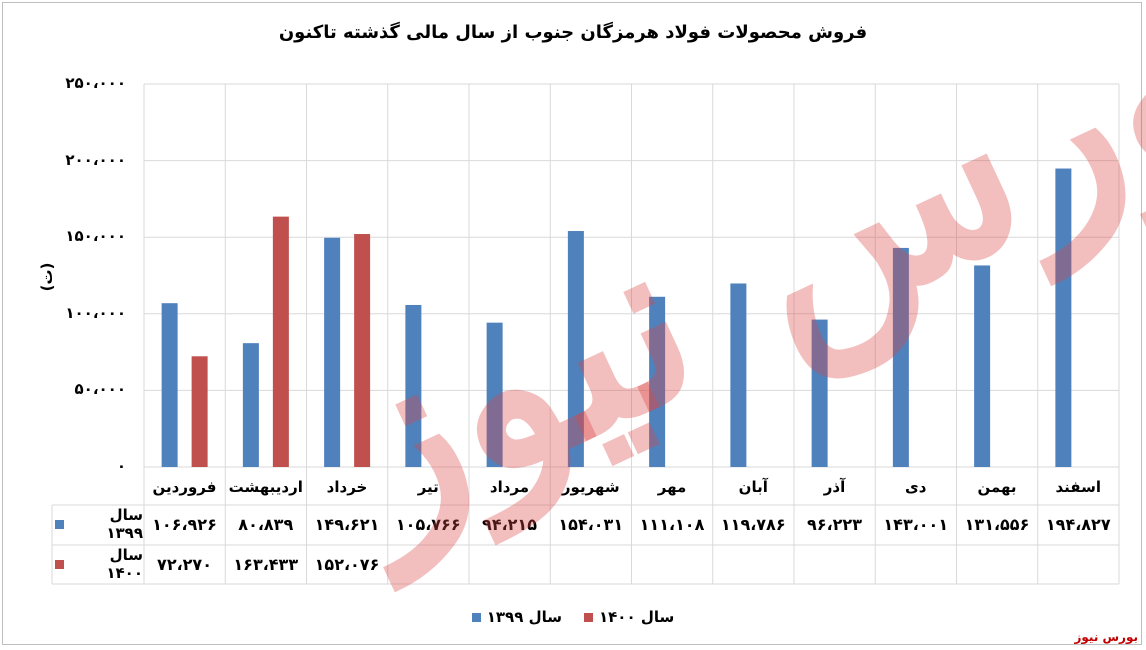 This screenshot has height=650, width=1146. Describe the element at coordinates (99, 524) in the screenshot. I see `table-row-header: سال ۱۳۹۹` at that location.